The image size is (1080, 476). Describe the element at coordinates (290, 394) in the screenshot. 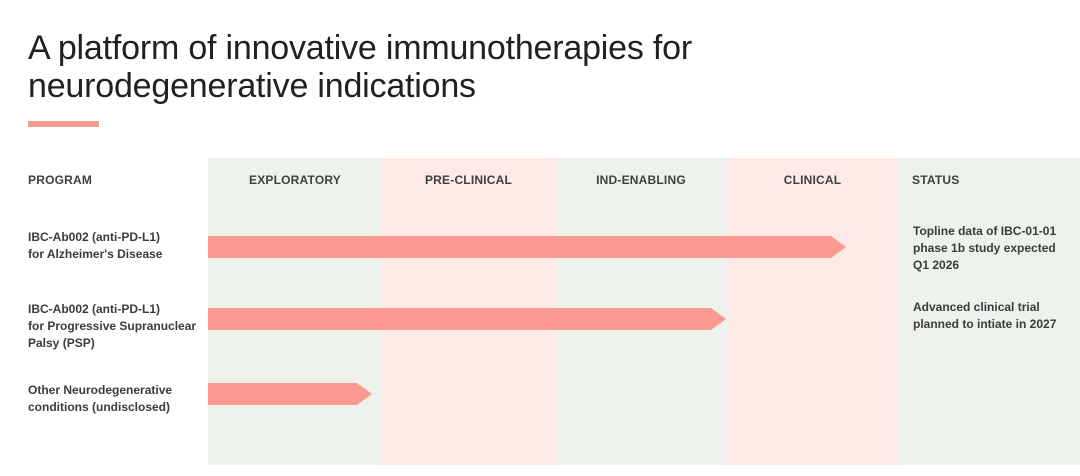

I see `progress-arrow-other` at that location.